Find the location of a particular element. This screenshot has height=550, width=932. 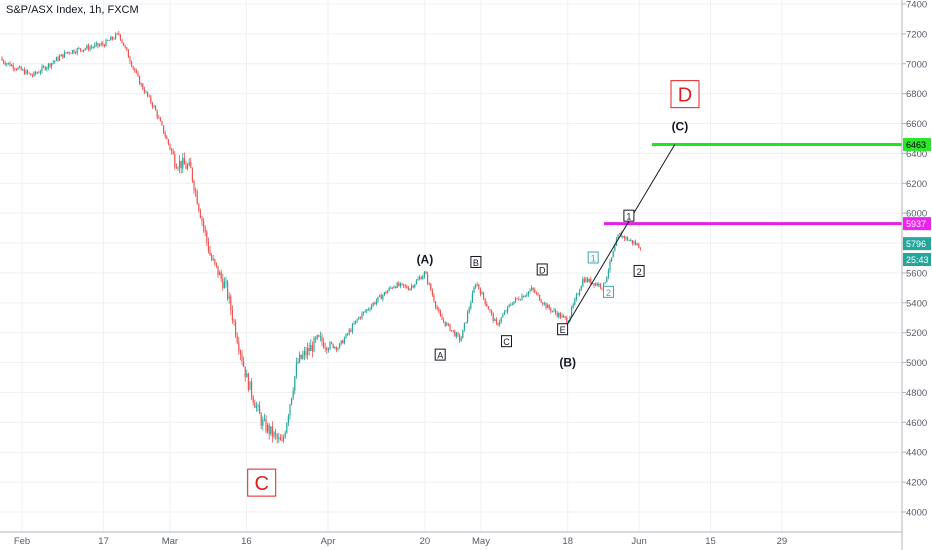

y-tick-label: 6200 is located at coordinates (916, 184).